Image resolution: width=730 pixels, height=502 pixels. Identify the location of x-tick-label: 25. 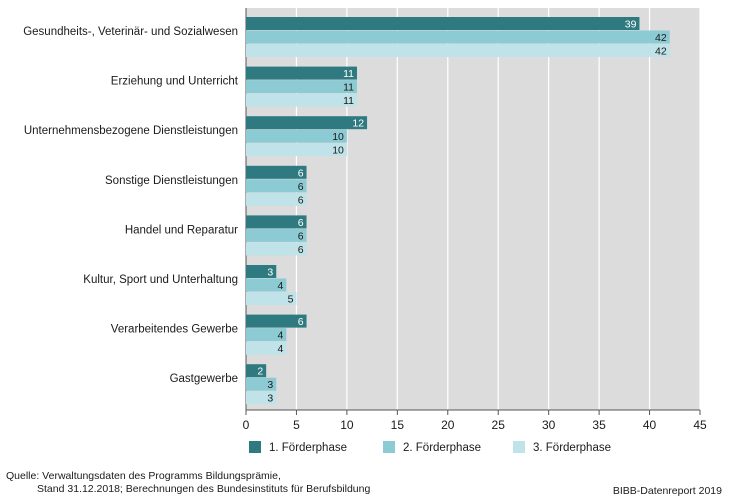
(499, 425).